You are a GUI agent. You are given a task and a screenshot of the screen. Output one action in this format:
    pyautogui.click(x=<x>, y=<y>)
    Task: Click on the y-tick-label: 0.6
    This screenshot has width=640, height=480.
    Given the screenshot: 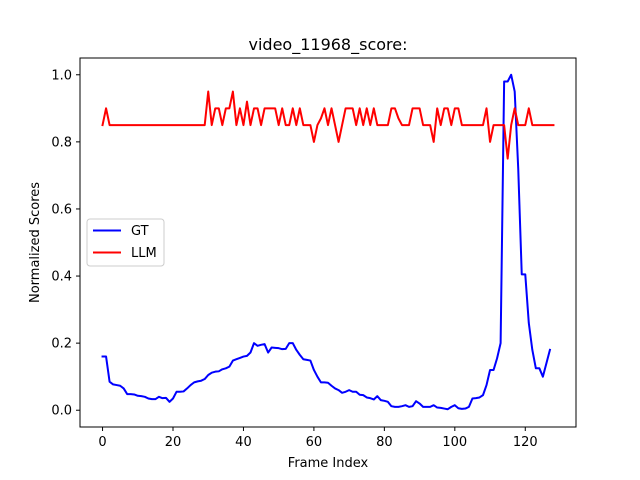 What is the action you would take?
    pyautogui.click(x=61, y=209)
    